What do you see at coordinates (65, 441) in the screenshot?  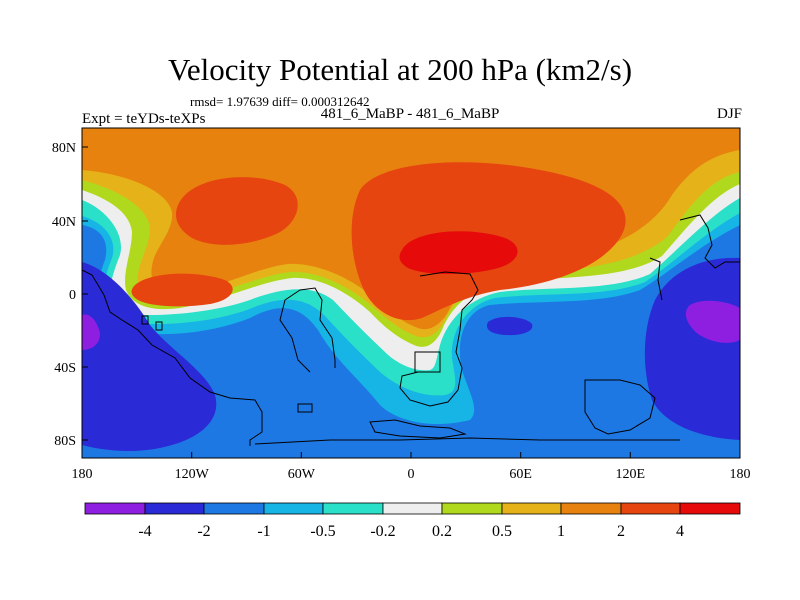 I see `y-tick-label: 80S` at bounding box center [65, 441].